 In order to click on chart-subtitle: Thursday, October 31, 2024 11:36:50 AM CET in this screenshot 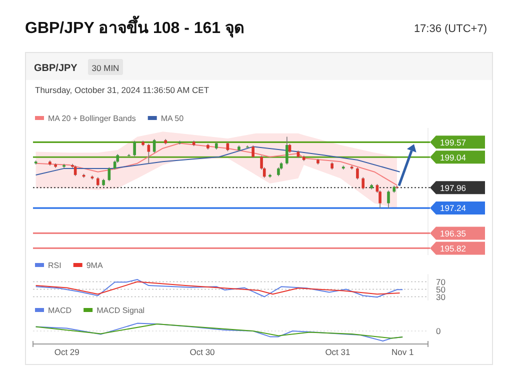, I will do `click(122, 90)`.